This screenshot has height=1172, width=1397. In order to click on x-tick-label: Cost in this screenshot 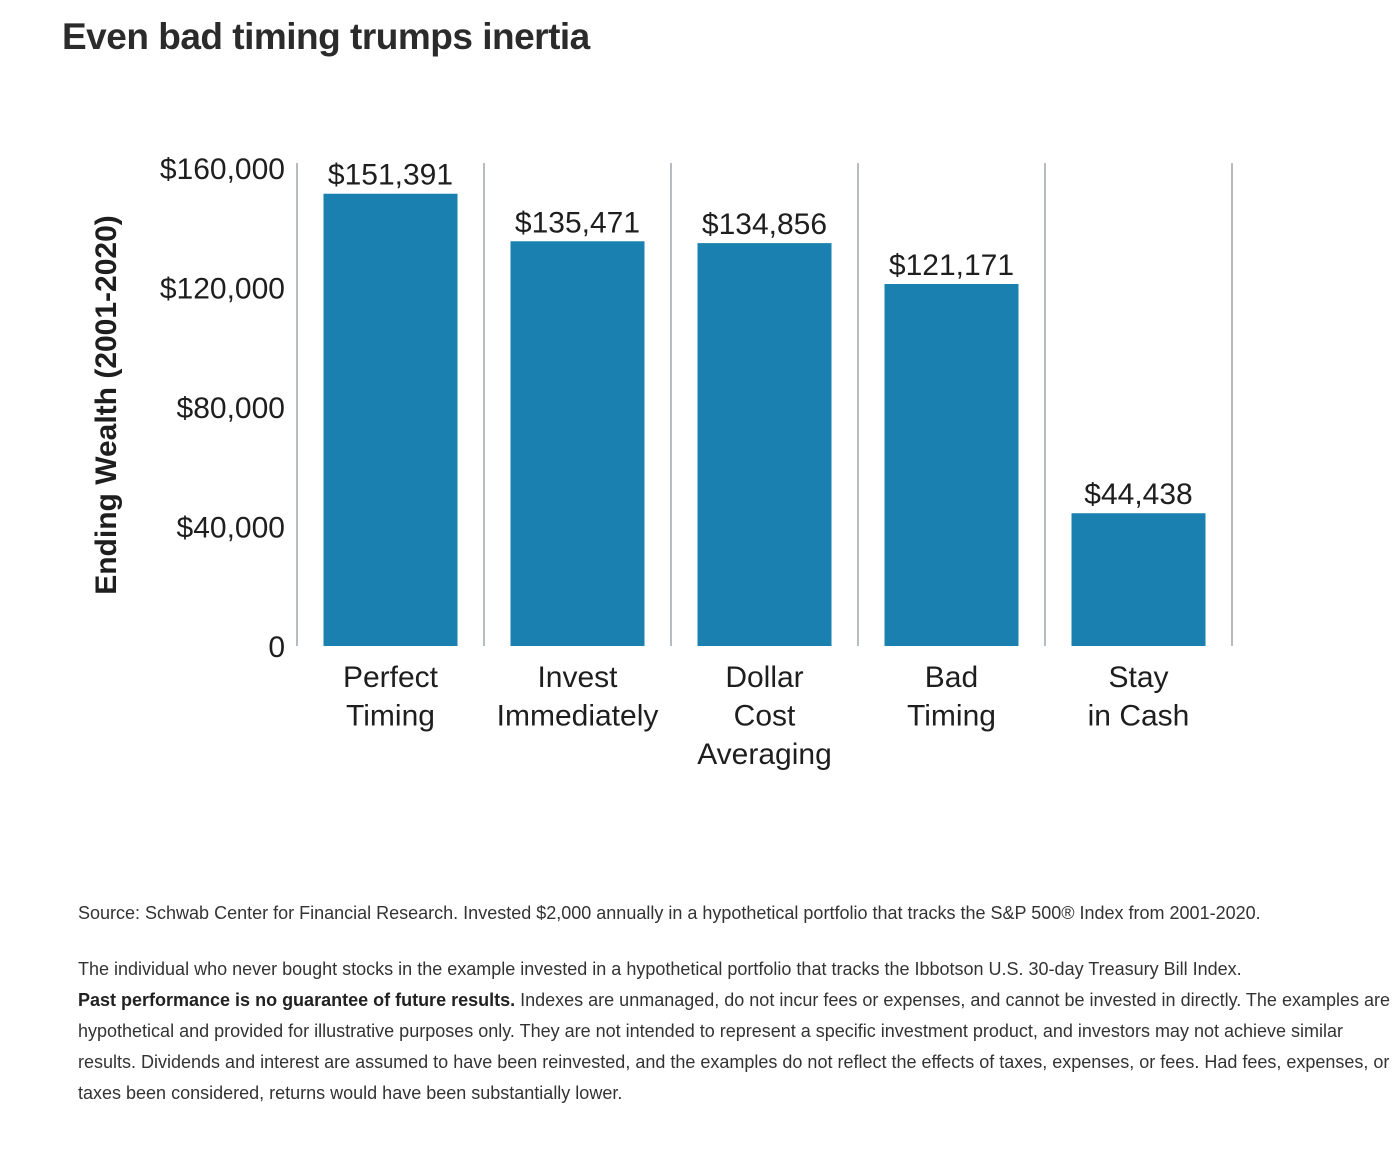, I will do `click(765, 716)`.